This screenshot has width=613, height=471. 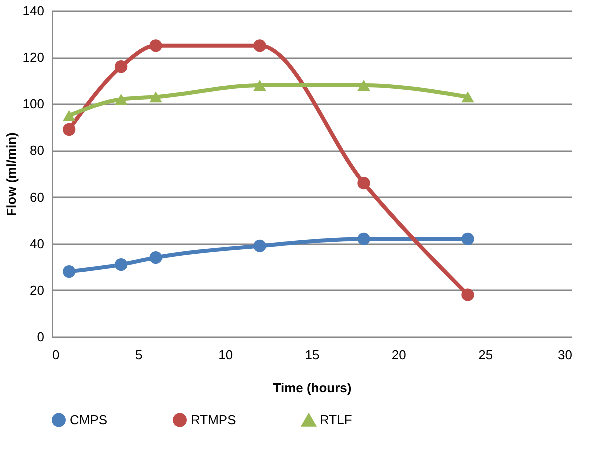 What do you see at coordinates (40, 337) in the screenshot?
I see `y-tick-label: 0` at bounding box center [40, 337].